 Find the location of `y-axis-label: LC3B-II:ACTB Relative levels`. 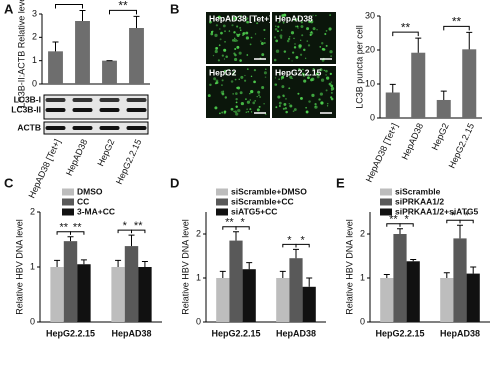

y-axis-label: LC3B-II:ACTB Relative levels is located at coordinates (21, 54).